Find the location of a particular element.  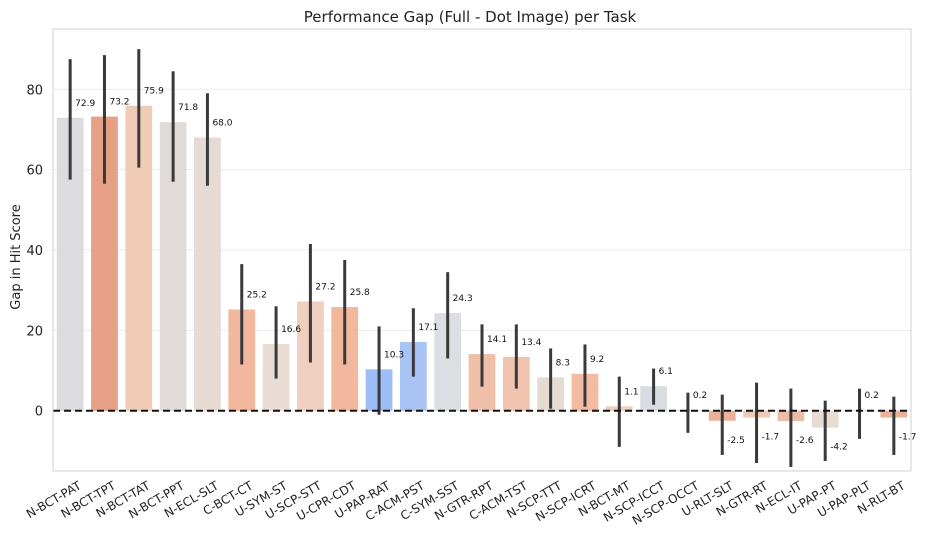

y-tick-label: 0 is located at coordinates (39, 412).